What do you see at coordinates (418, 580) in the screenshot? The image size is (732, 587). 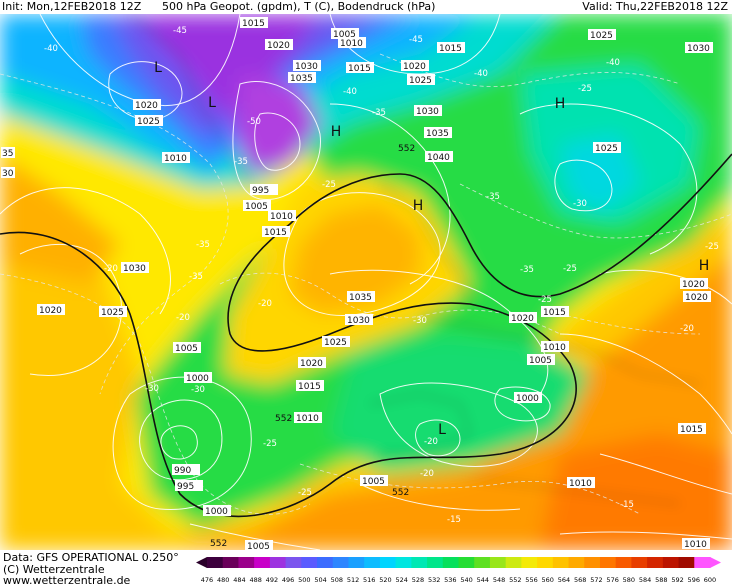 I see `colorbar-tick-label: 528` at bounding box center [418, 580].